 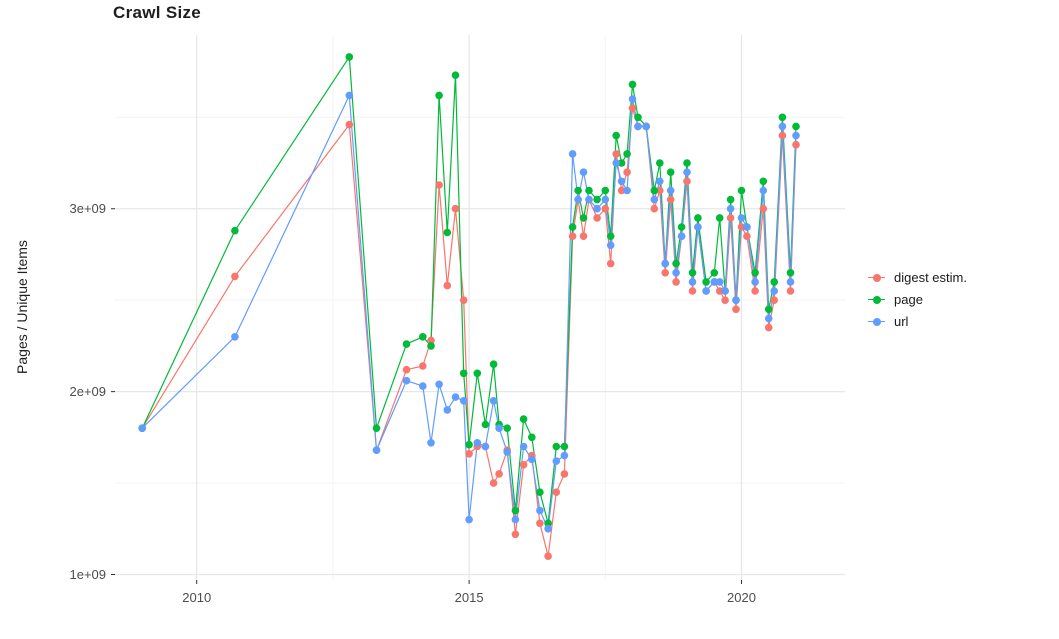 I want to click on legend: digest estim. page url, so click(x=917, y=299).